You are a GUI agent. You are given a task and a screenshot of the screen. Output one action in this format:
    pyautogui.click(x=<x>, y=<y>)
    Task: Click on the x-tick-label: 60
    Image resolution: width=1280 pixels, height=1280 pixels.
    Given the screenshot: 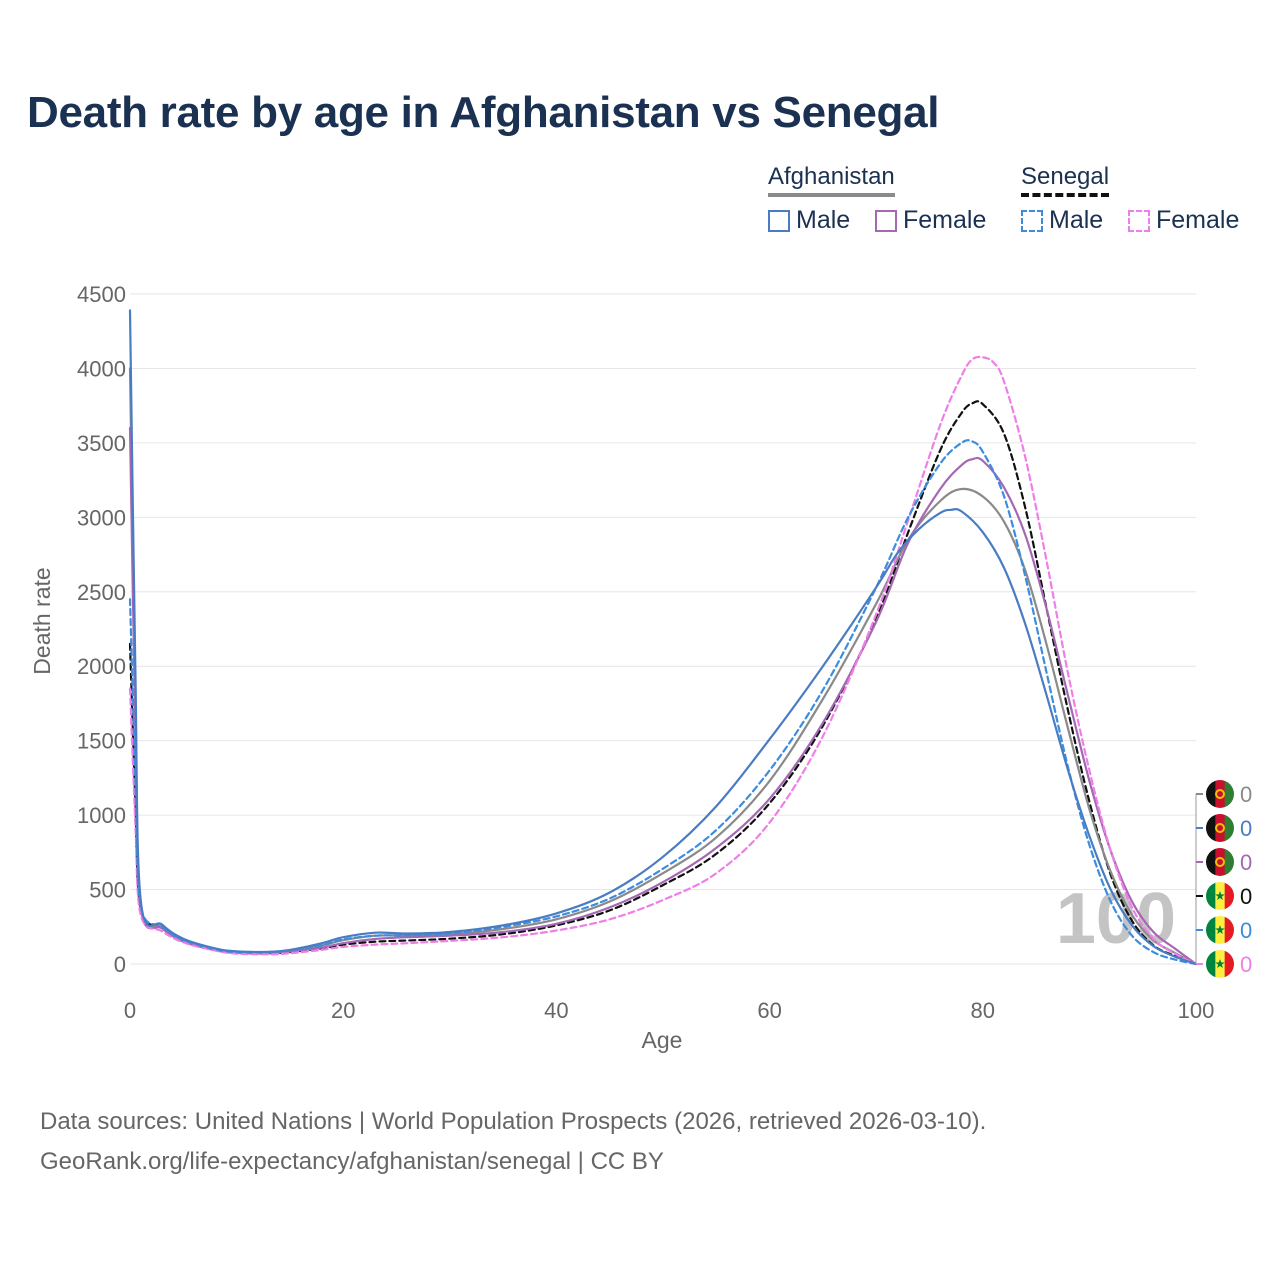 What is the action you would take?
    pyautogui.click(x=769, y=1010)
    